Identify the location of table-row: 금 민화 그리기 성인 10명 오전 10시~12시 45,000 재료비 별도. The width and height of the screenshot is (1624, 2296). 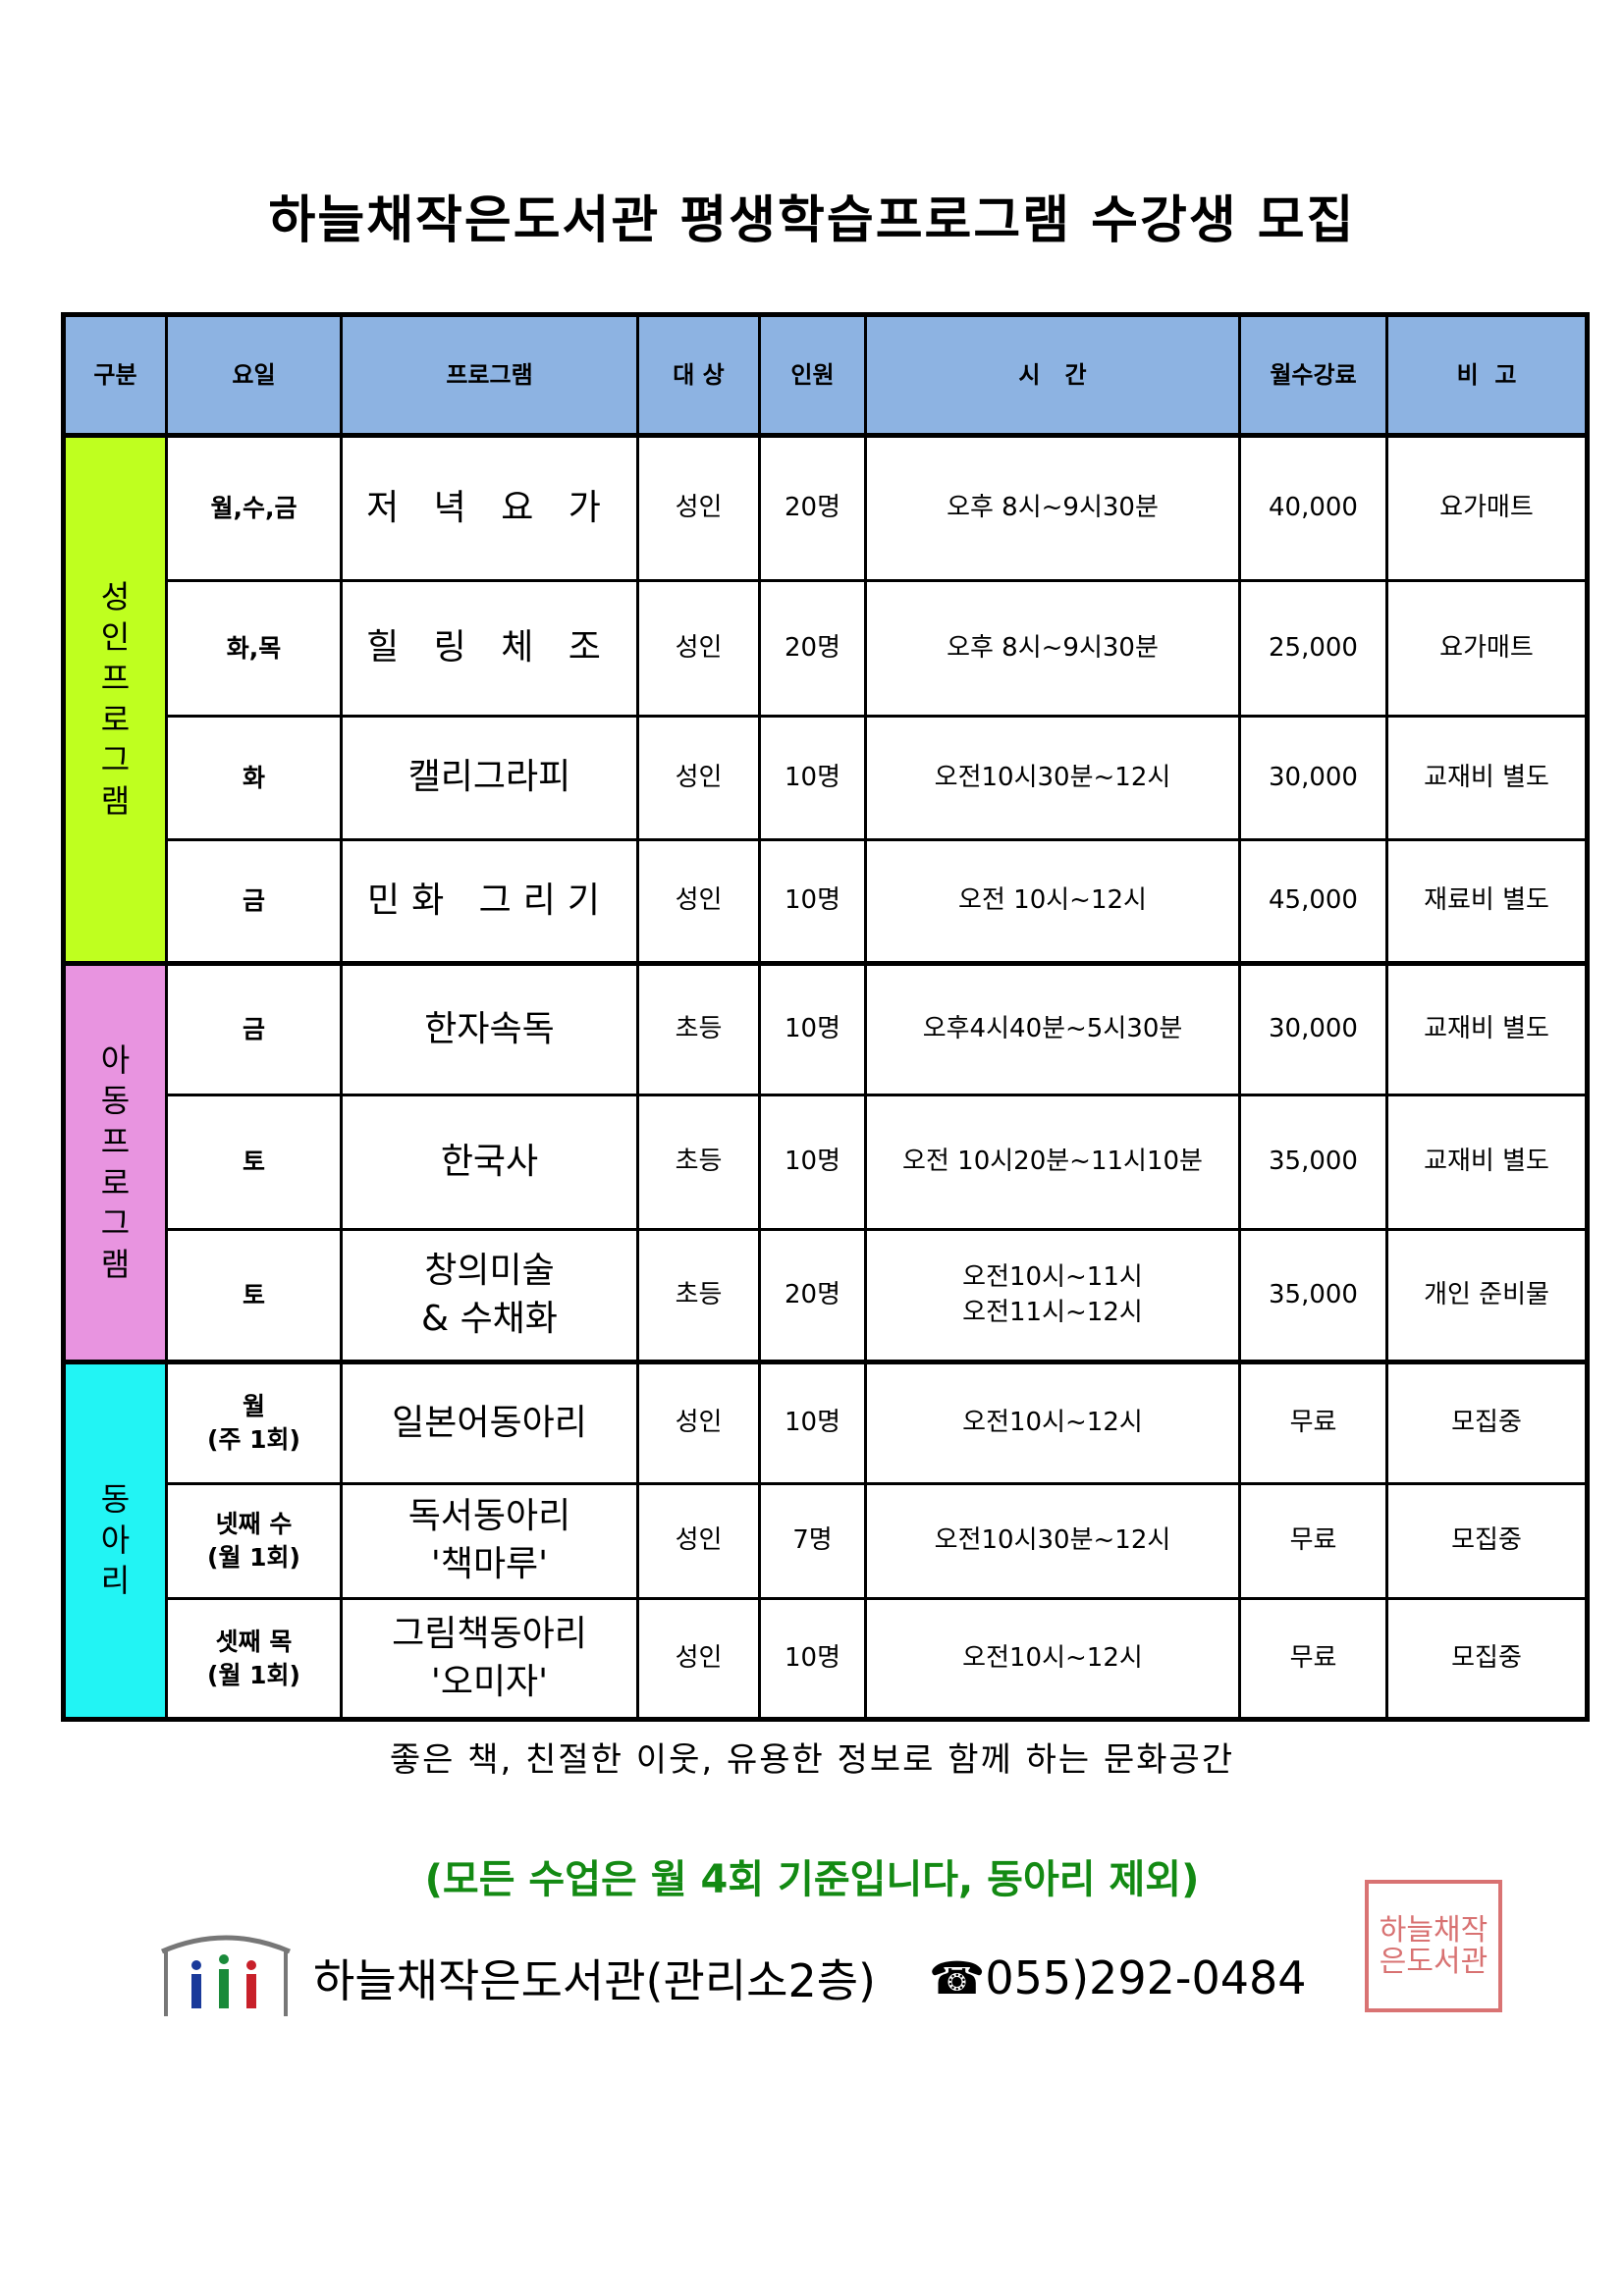
(826, 901).